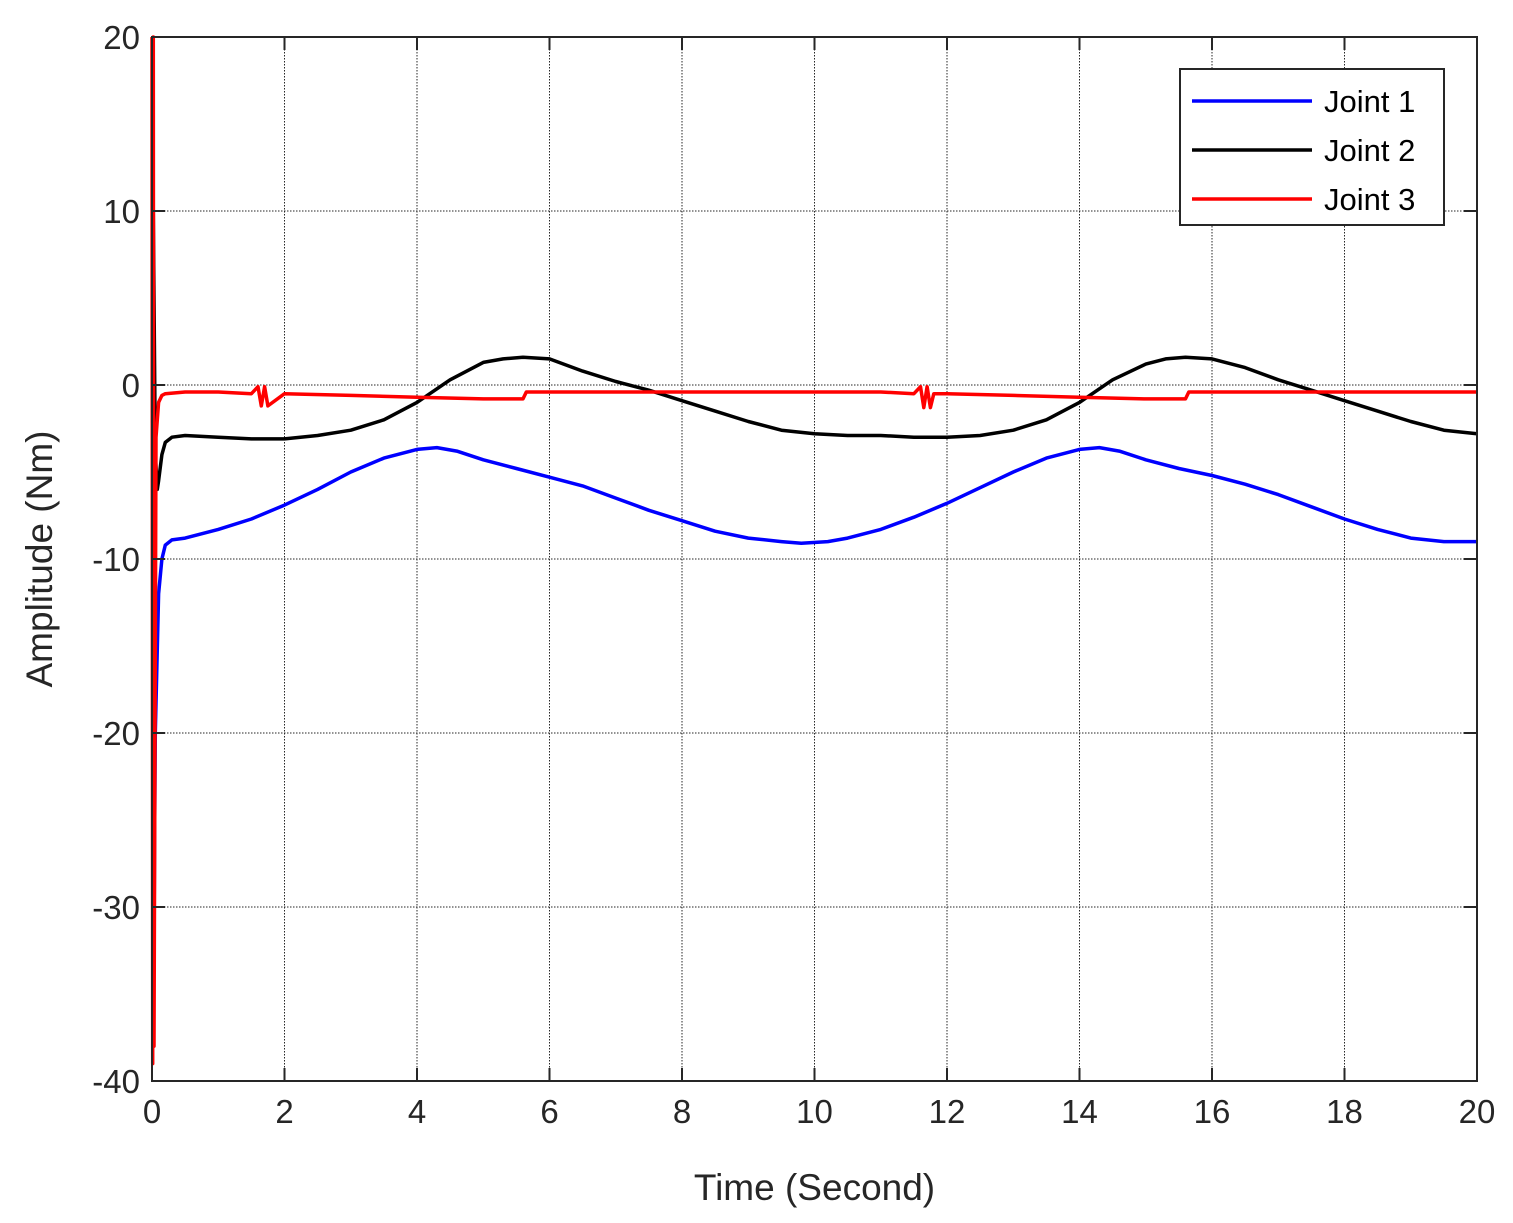 The image size is (1513, 1223). What do you see at coordinates (121, 211) in the screenshot?
I see `y-tick-label: 10` at bounding box center [121, 211].